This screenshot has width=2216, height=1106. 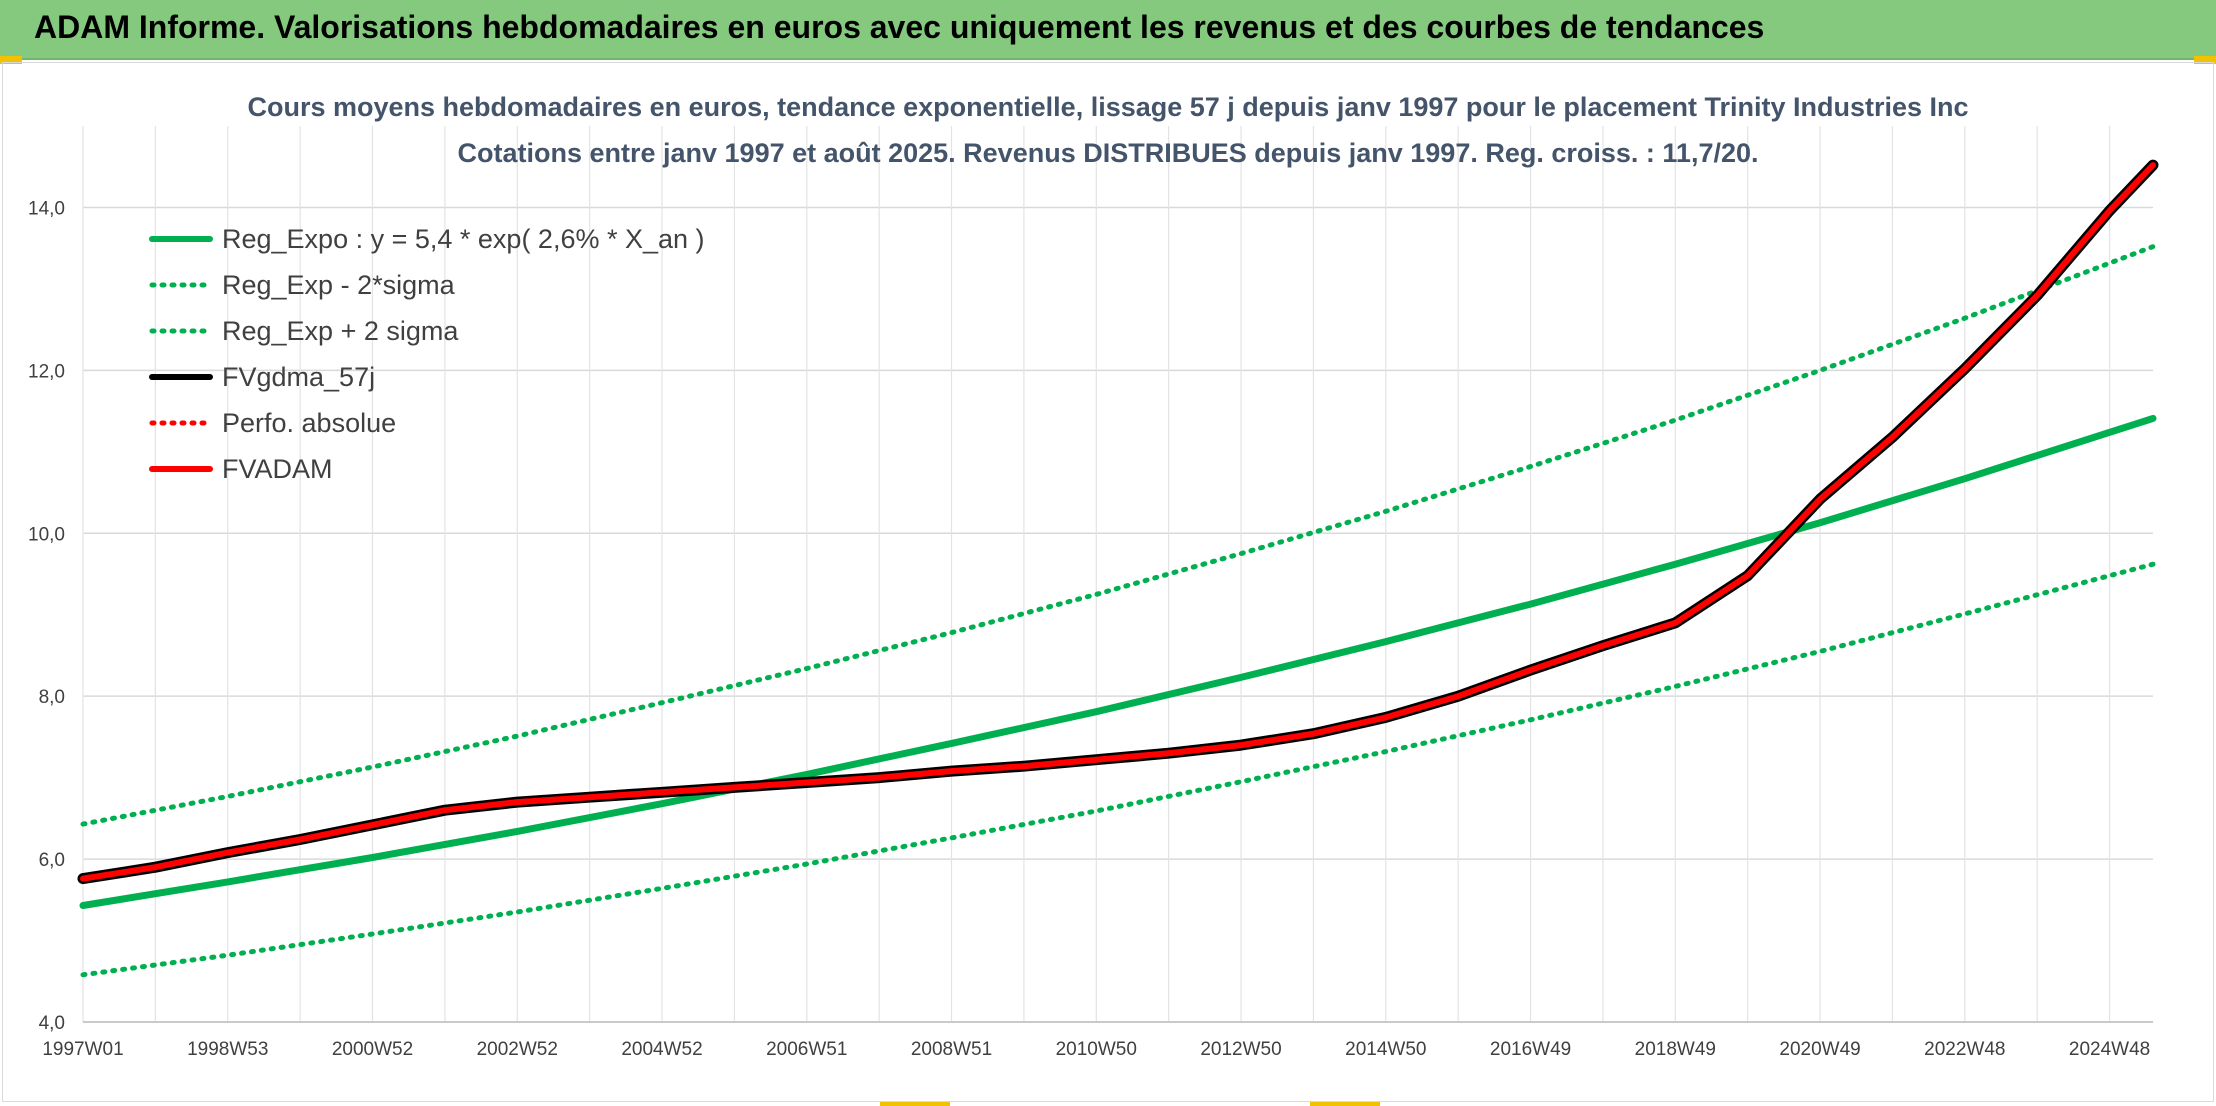 What do you see at coordinates (340, 330) in the screenshot?
I see `legend-label: Reg_Exp + 2 sigma` at bounding box center [340, 330].